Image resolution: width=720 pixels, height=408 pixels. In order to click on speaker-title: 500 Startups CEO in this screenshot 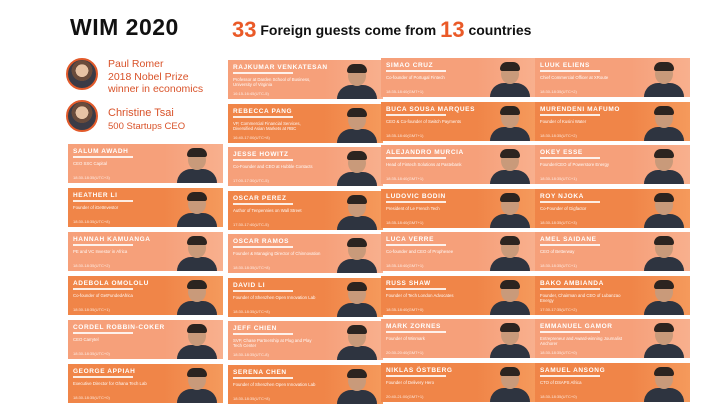, I will do `click(147, 126)`.